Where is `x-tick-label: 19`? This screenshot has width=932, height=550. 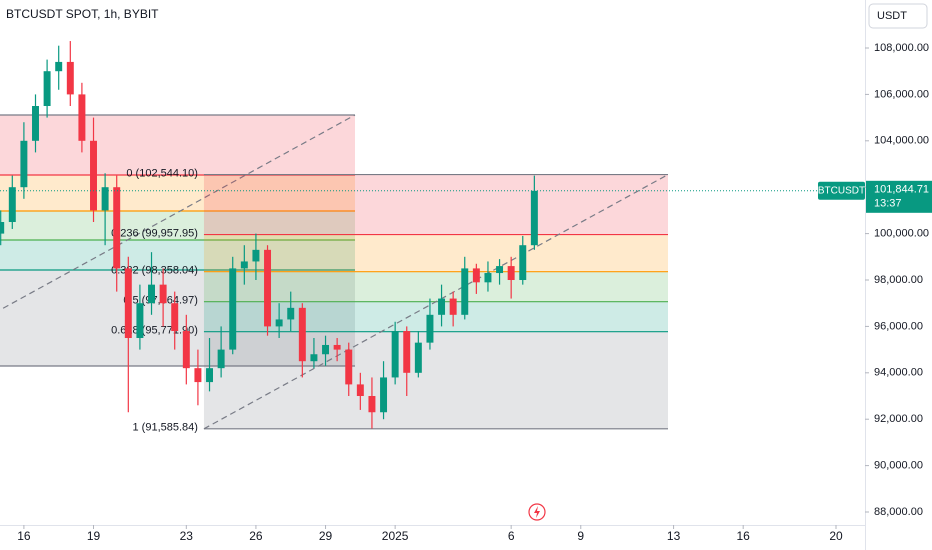
x-tick-label: 19 is located at coordinates (94, 536).